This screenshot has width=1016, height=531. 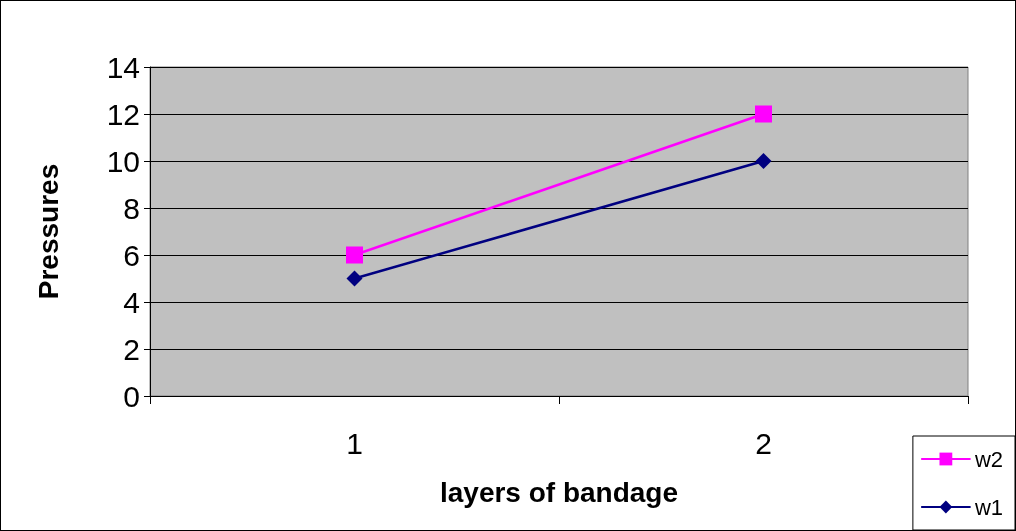 I want to click on legend-label: w2, so click(x=988, y=459).